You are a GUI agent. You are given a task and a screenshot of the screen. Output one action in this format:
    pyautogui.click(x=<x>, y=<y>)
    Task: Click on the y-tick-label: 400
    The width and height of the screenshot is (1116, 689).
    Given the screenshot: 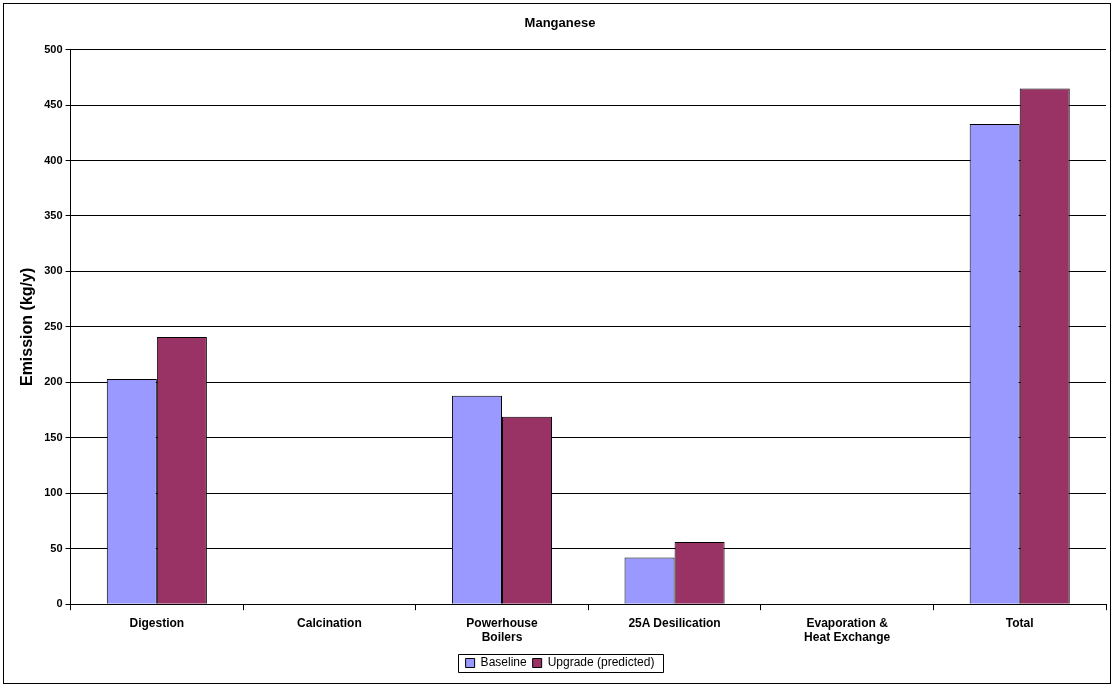 What is the action you would take?
    pyautogui.click(x=53, y=159)
    